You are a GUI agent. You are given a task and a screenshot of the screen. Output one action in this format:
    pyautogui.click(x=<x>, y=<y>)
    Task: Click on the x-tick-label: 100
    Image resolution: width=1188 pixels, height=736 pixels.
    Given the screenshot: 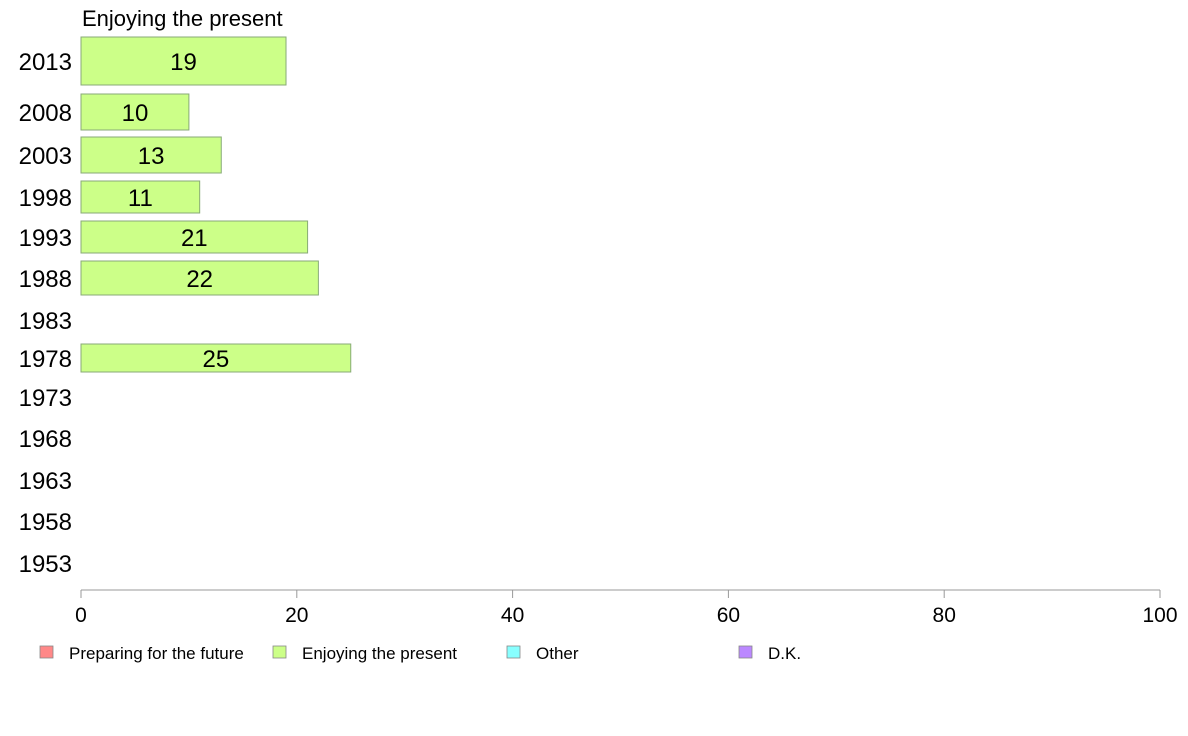 What is the action you would take?
    pyautogui.click(x=1159, y=615)
    